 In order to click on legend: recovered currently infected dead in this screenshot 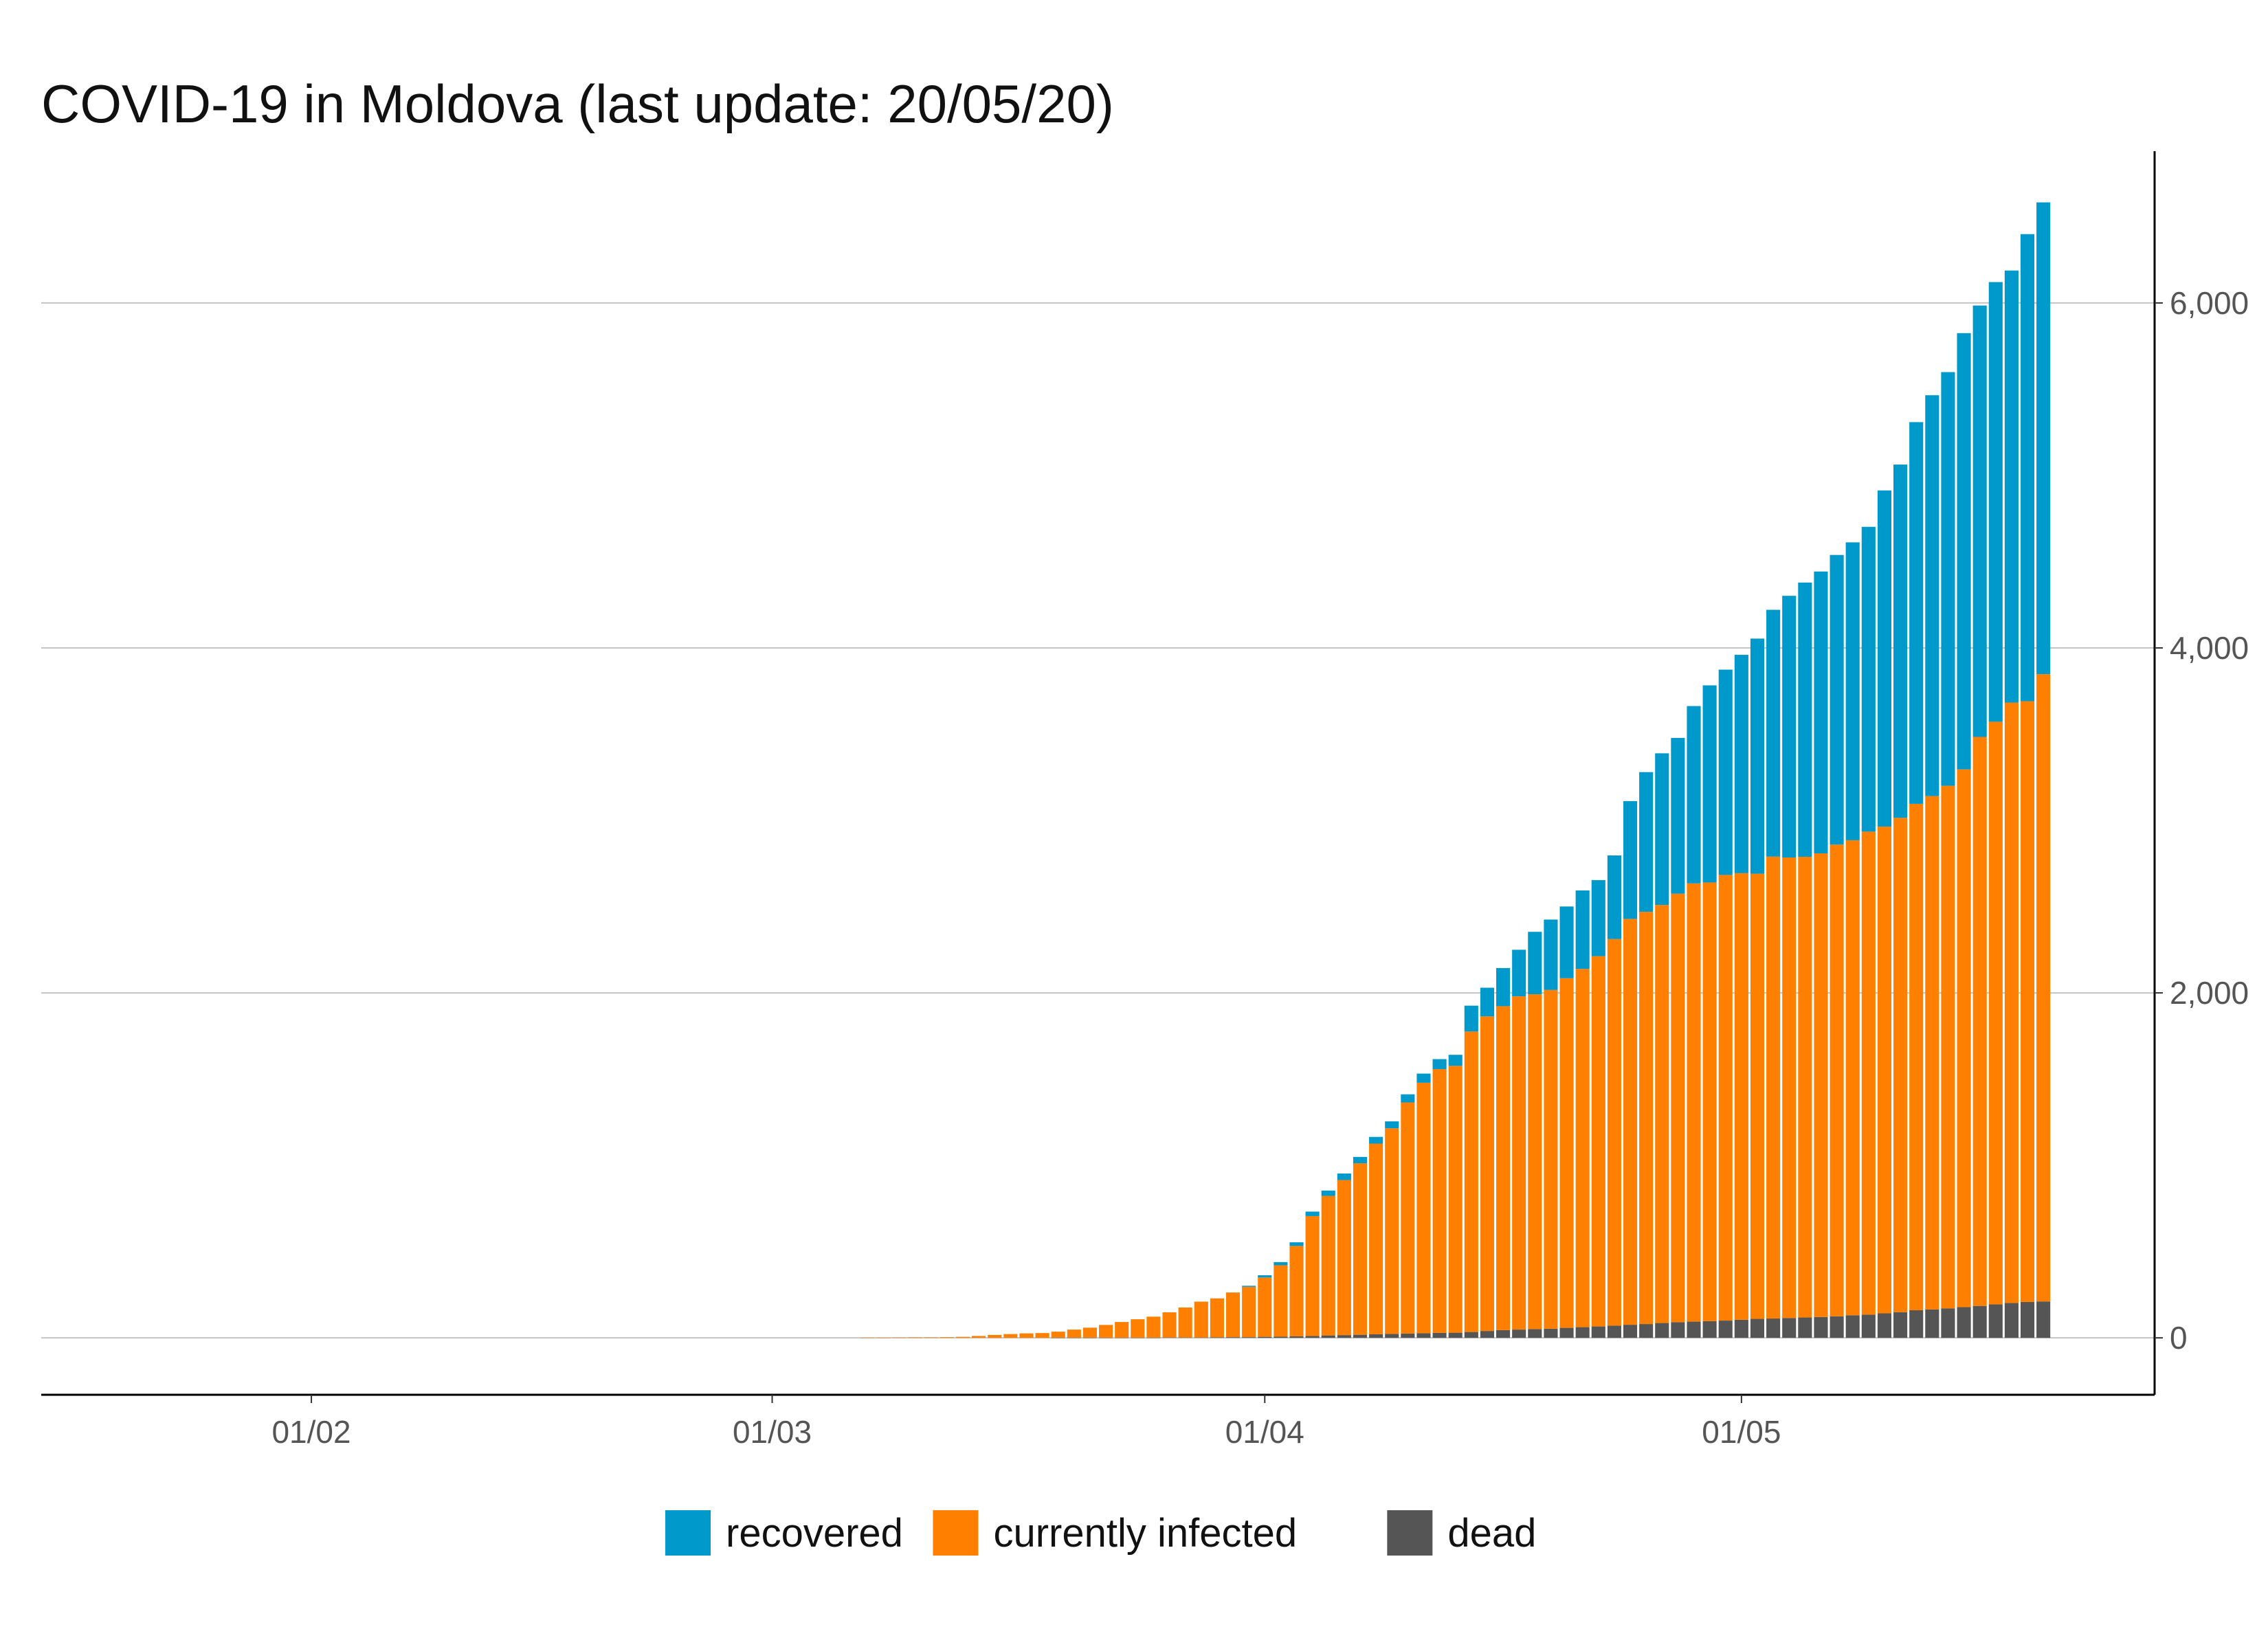, I will do `click(1100, 1533)`.